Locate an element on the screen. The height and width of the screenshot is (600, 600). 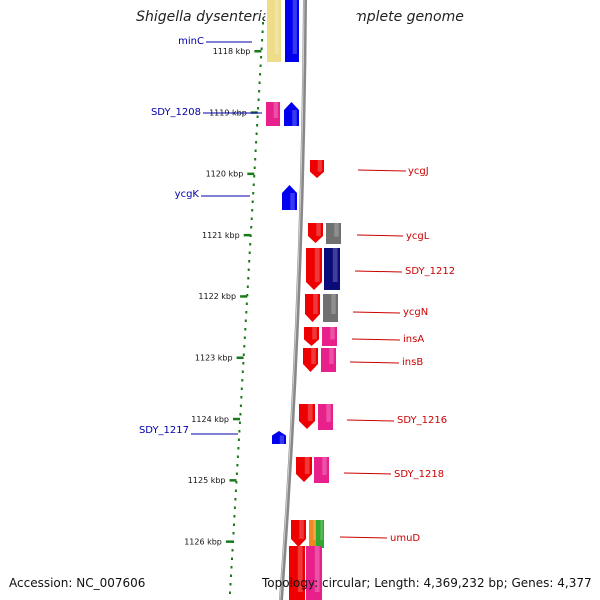
gene-ycgK is located at coordinates (289, 197).